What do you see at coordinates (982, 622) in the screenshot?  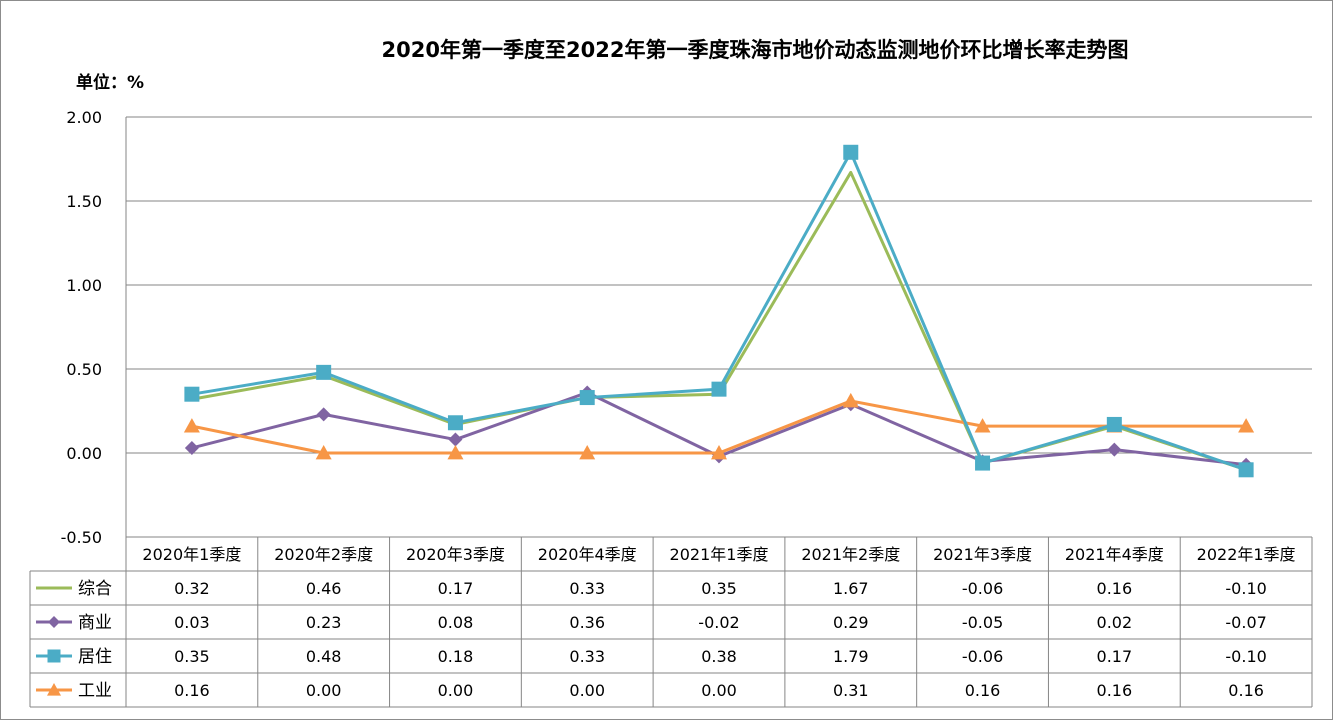 I see `data-label: -0.05` at bounding box center [982, 622].